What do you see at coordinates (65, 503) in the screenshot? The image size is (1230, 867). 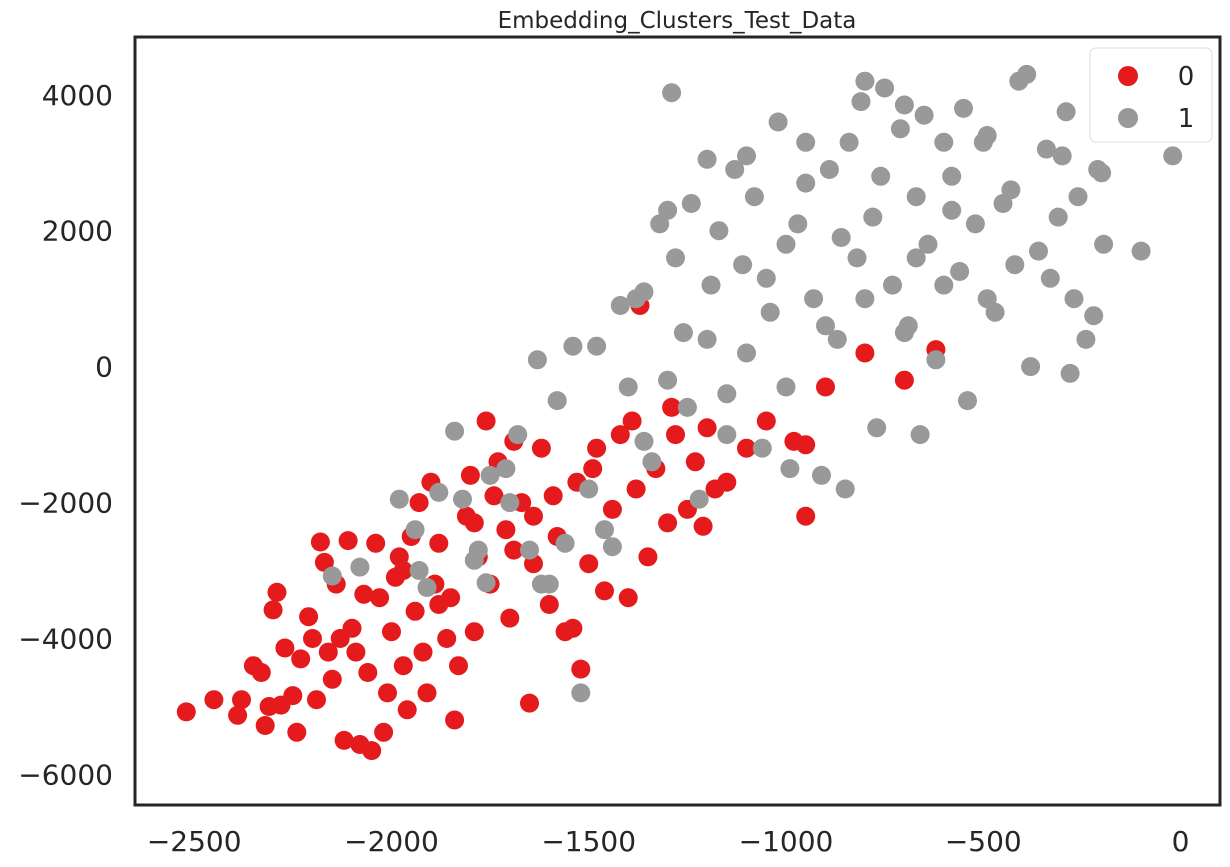 I see `y-tick-label: −2000` at bounding box center [65, 503].